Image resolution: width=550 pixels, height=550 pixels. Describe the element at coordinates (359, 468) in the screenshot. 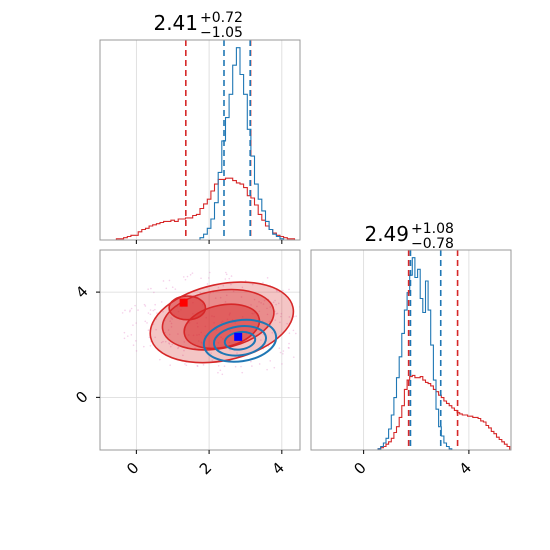

I see `right-x-tick-label: 0` at that location.